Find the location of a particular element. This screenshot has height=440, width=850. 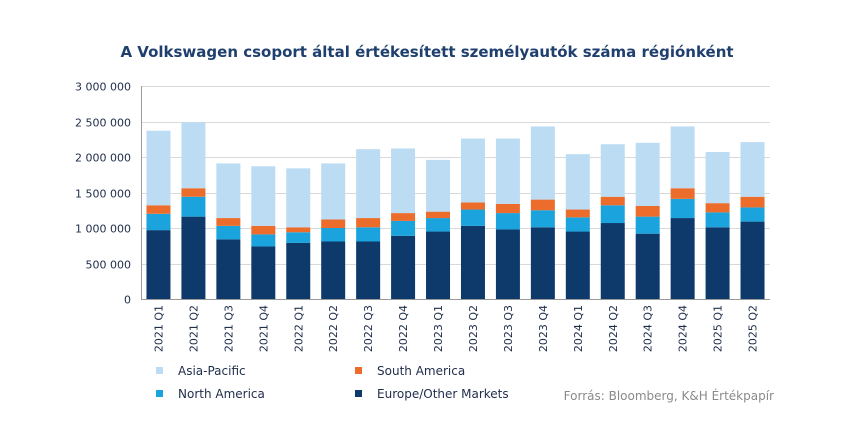

y-tick-label: 1 000 000 is located at coordinates (103, 229).